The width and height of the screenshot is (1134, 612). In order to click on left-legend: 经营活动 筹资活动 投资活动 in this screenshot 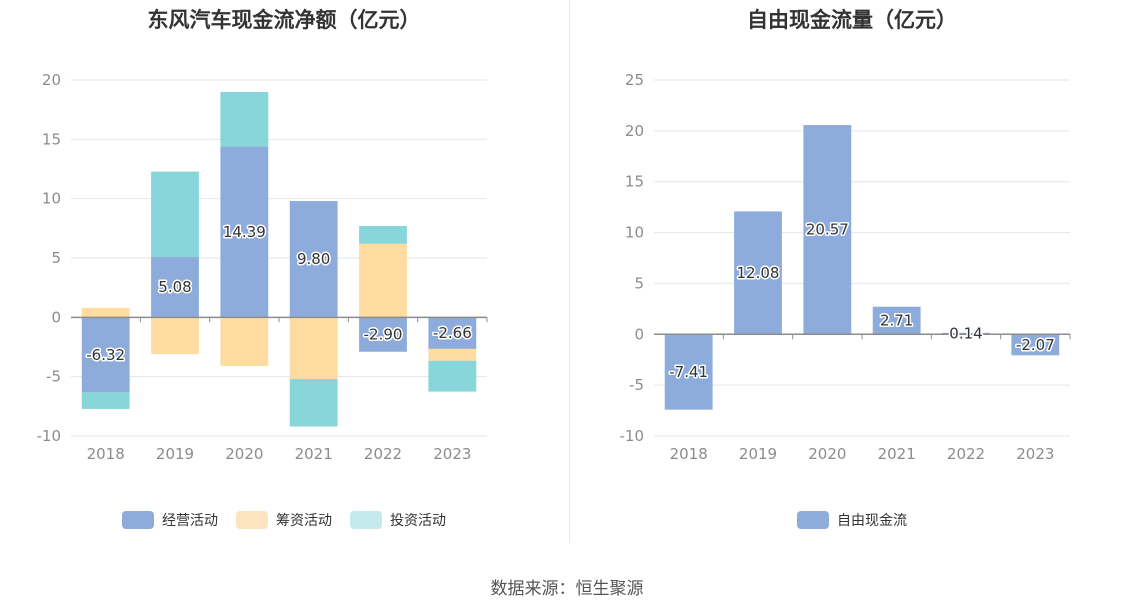, I will do `click(284, 520)`.